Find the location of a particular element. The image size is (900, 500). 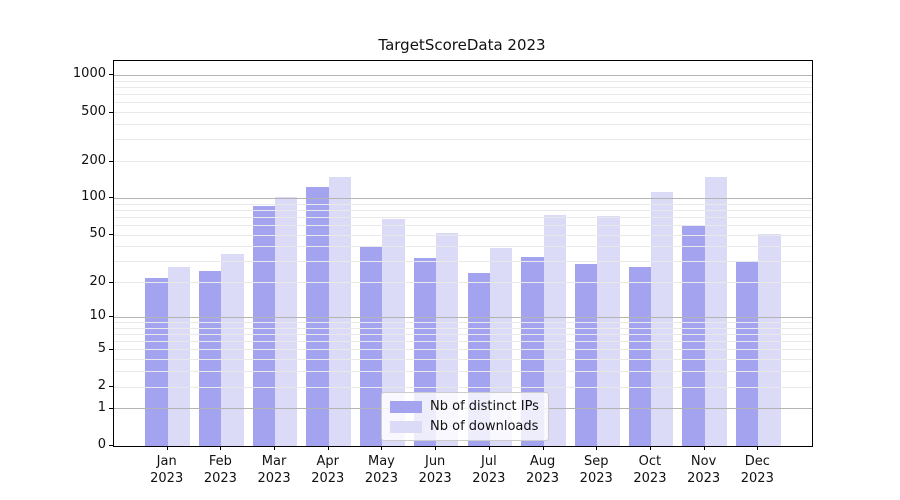

x-tick-label-feb: Feb 2023 is located at coordinates (220, 470).